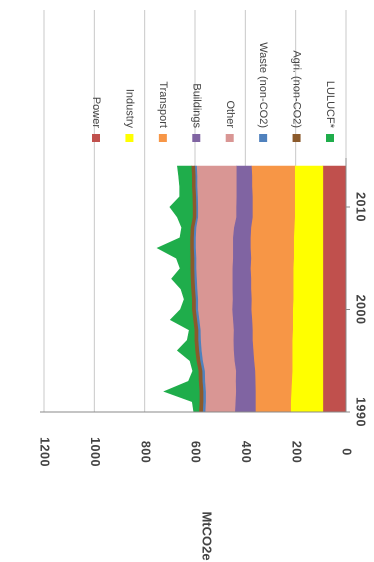  I want to click on y-tick-label: 800, so click(145, 452).